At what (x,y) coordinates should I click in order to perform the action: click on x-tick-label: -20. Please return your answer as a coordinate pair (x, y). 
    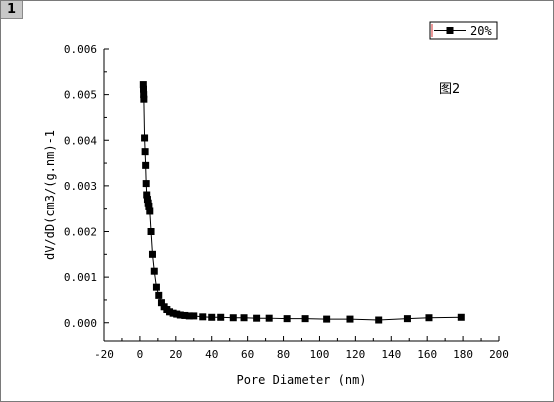
    Looking at the image, I should click on (104, 354).